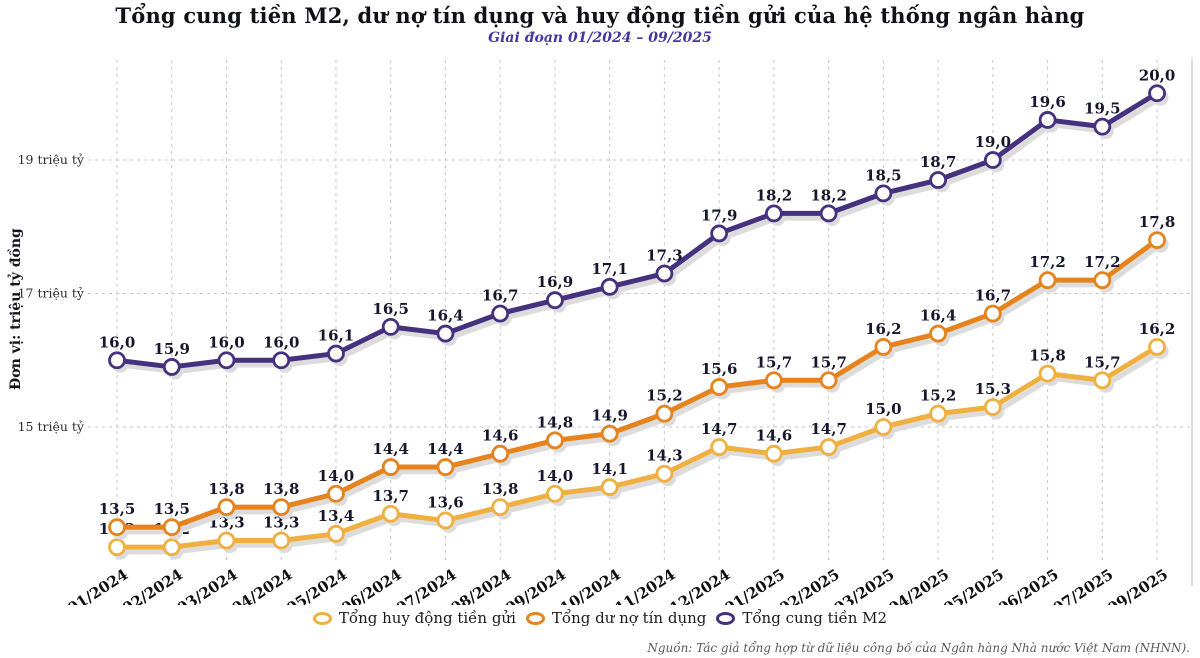  I want to click on data-label: 17,9, so click(719, 215).